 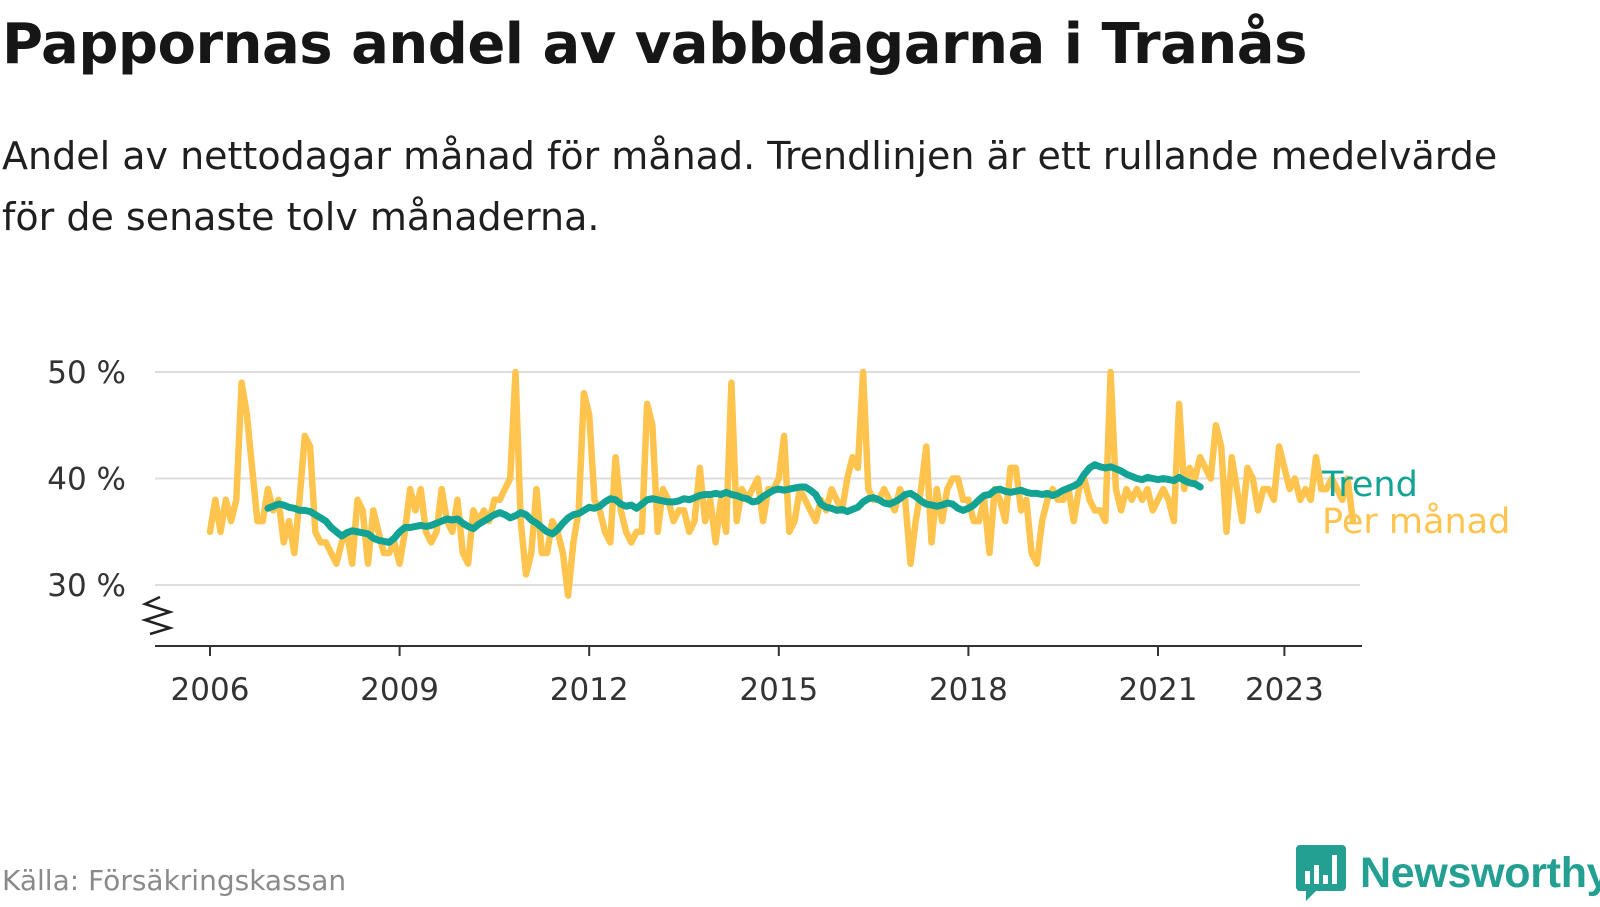 I want to click on y-tick-label-30: 30 %, so click(x=86, y=586).